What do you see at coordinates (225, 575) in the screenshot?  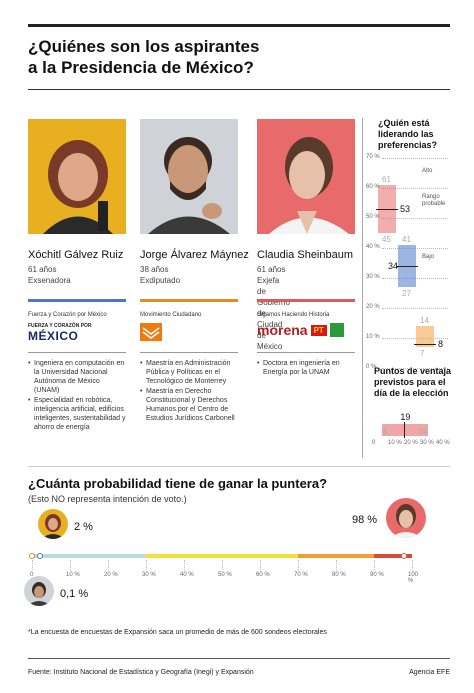 I see `scale-tick-label: 50 %` at bounding box center [225, 575].